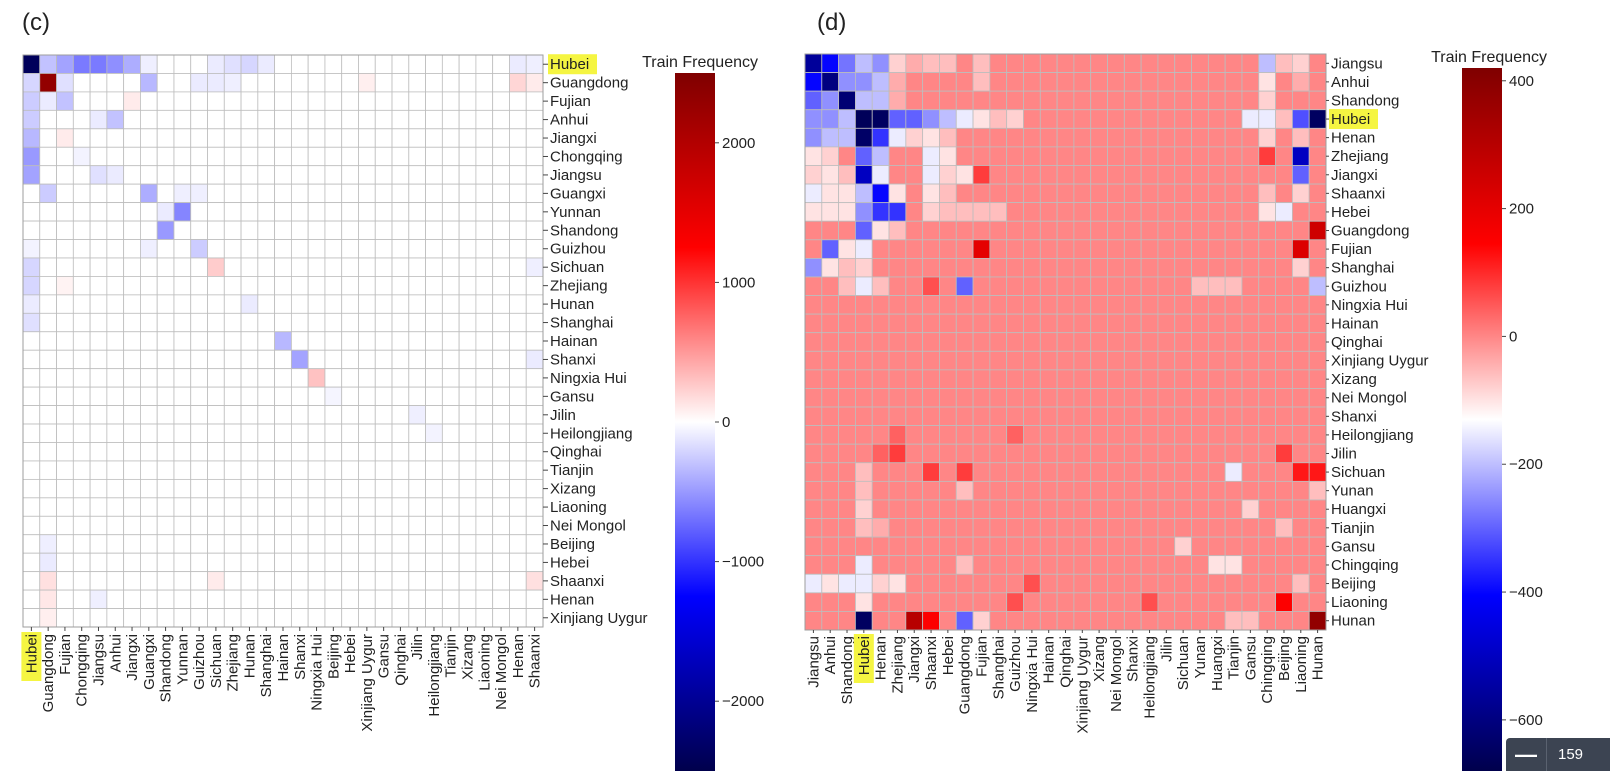  I want to click on zoom-widget: — 159, so click(1558, 754).